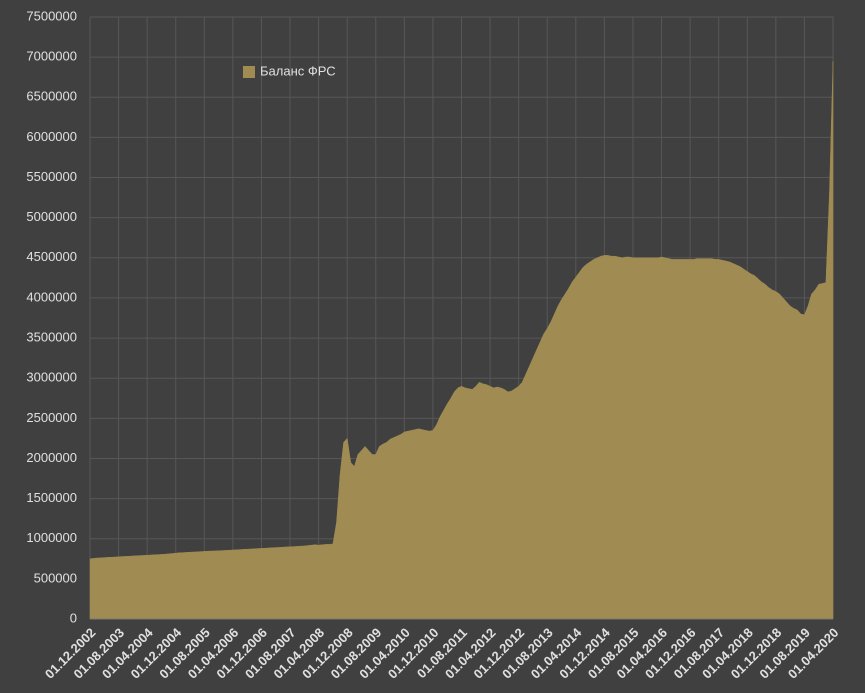 Image resolution: width=865 pixels, height=693 pixels. Describe the element at coordinates (51, 176) in the screenshot. I see `y-tick-label: 5500000` at that location.